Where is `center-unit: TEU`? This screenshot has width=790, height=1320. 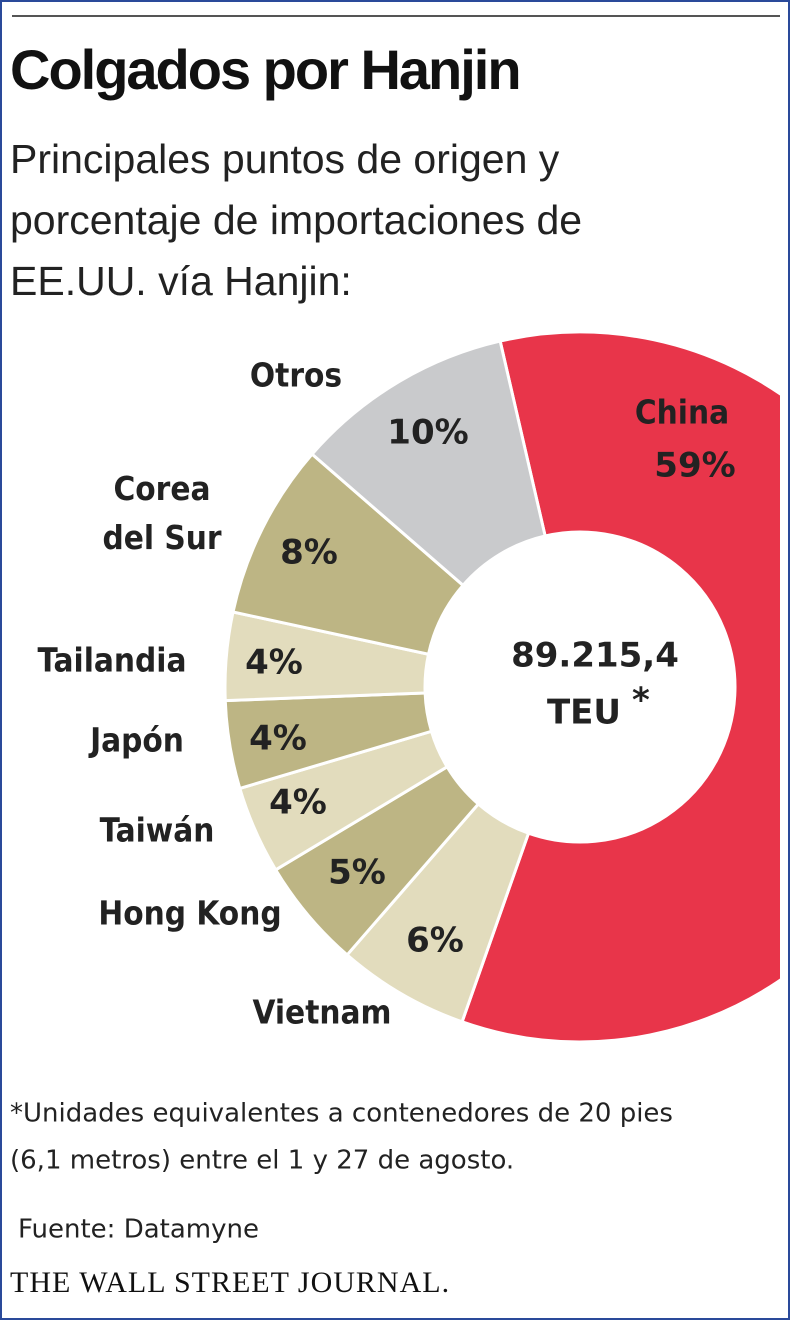 center-unit: TEU is located at coordinates (584, 713).